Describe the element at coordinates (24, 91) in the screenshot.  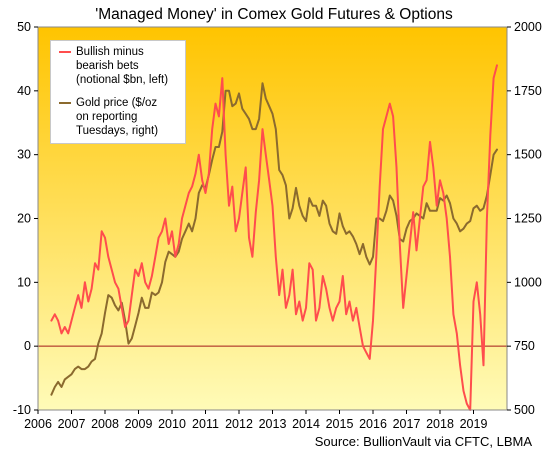
I see `y-left-tick-label: 40` at that location.